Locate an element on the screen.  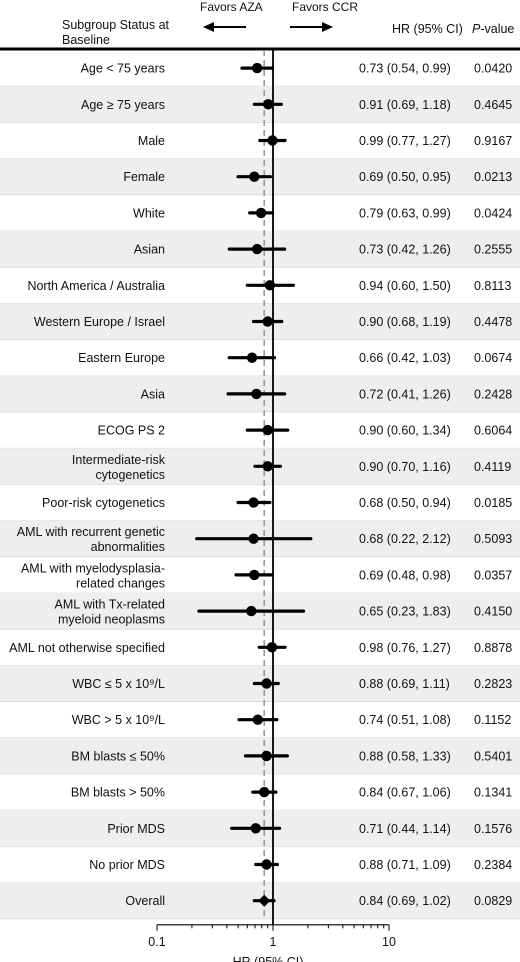
p-value-text: 0.1576 is located at coordinates (493, 829).